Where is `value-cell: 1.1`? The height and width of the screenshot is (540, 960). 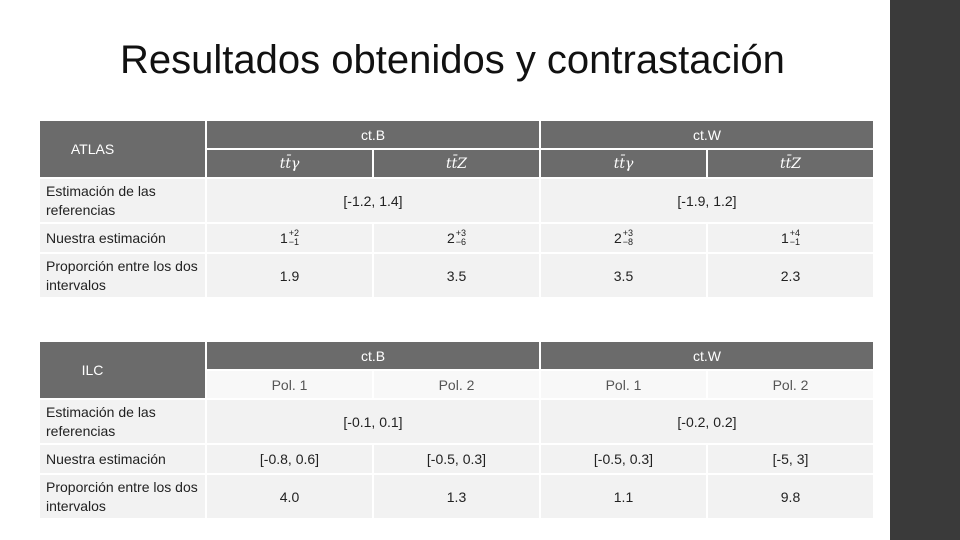 value-cell: 1.1 is located at coordinates (623, 496).